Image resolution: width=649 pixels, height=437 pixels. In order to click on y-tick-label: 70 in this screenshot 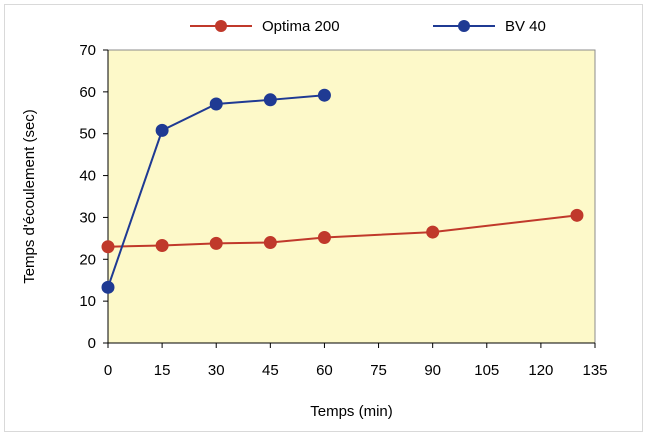, I will do `click(87, 50)`.